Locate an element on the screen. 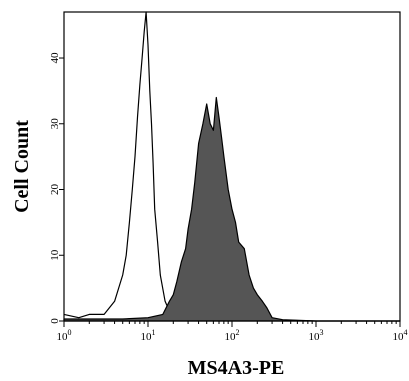  y-tick-label: 30 is located at coordinates (55, 124).